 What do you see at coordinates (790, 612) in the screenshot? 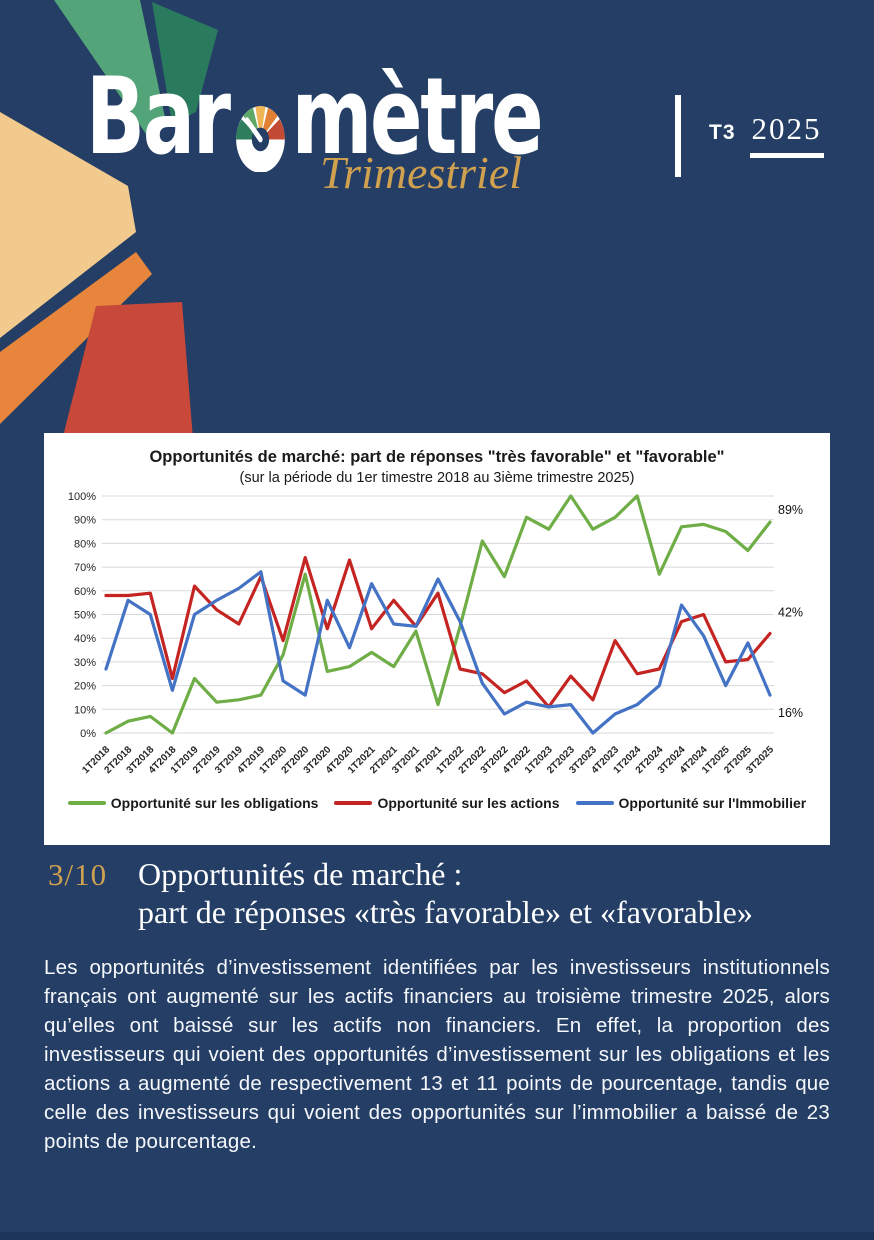
I see `series-end-label: 42%` at bounding box center [790, 612].